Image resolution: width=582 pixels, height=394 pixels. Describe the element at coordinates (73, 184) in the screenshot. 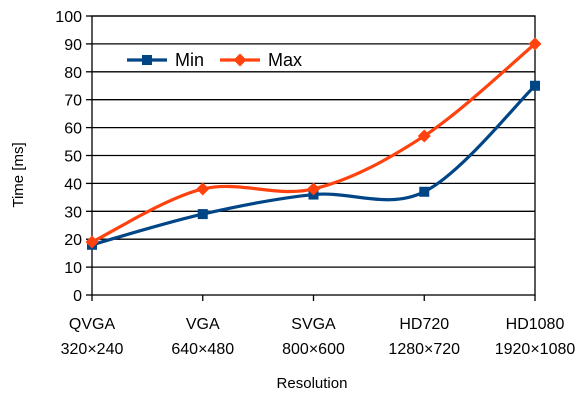

I see `y-tick-label: 40` at that location.